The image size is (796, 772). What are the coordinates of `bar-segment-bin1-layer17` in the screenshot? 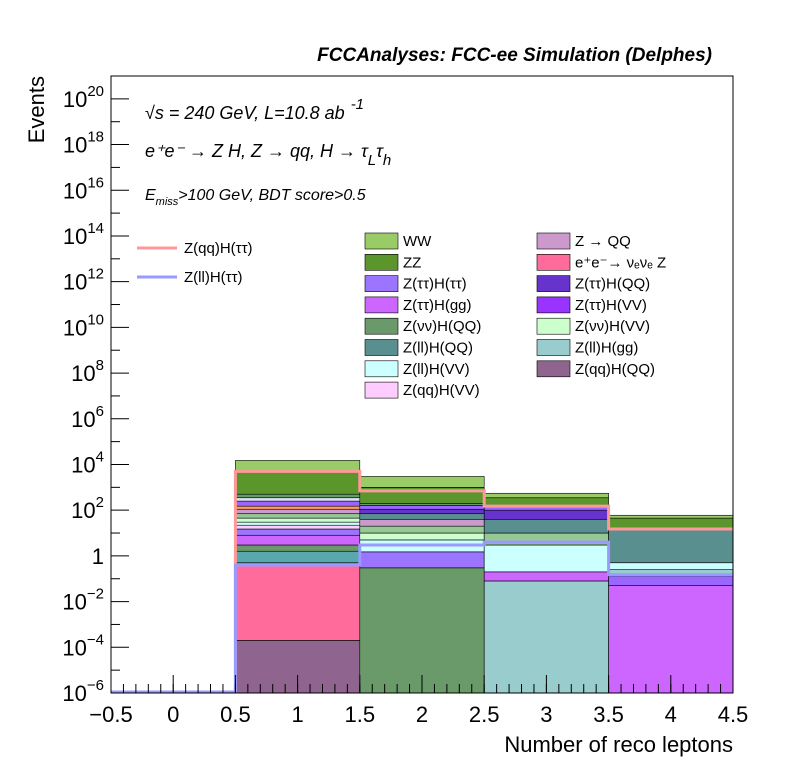 It's located at (298, 466).